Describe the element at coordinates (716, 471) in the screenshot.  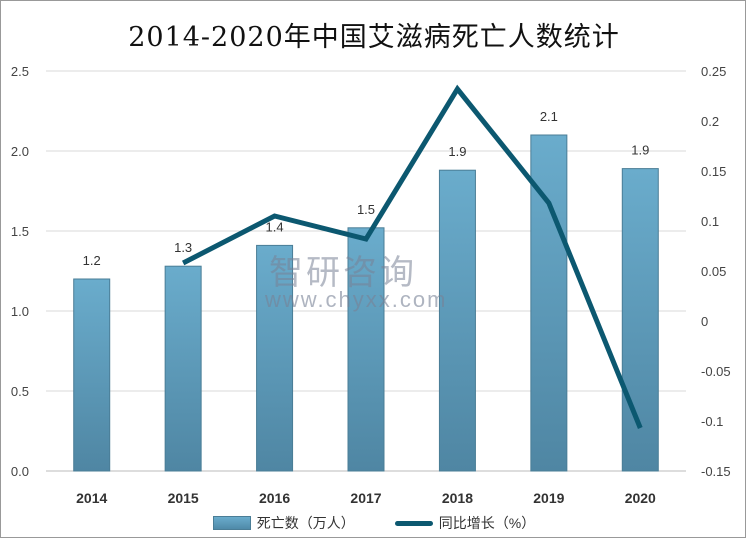
I see `y2-tick-label: -0.15` at that location.